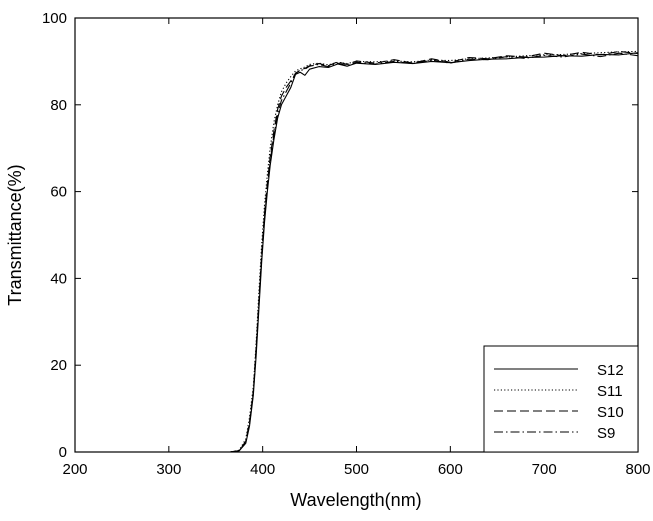  I want to click on legend-label-s9: S9, so click(606, 433).